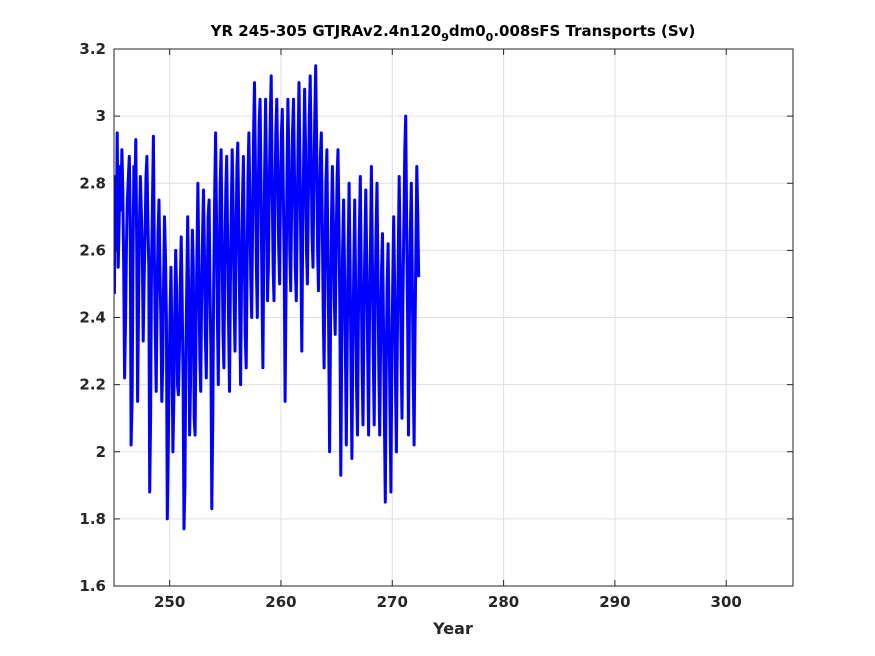  I want to click on title-subscript: 0, so click(490, 37).